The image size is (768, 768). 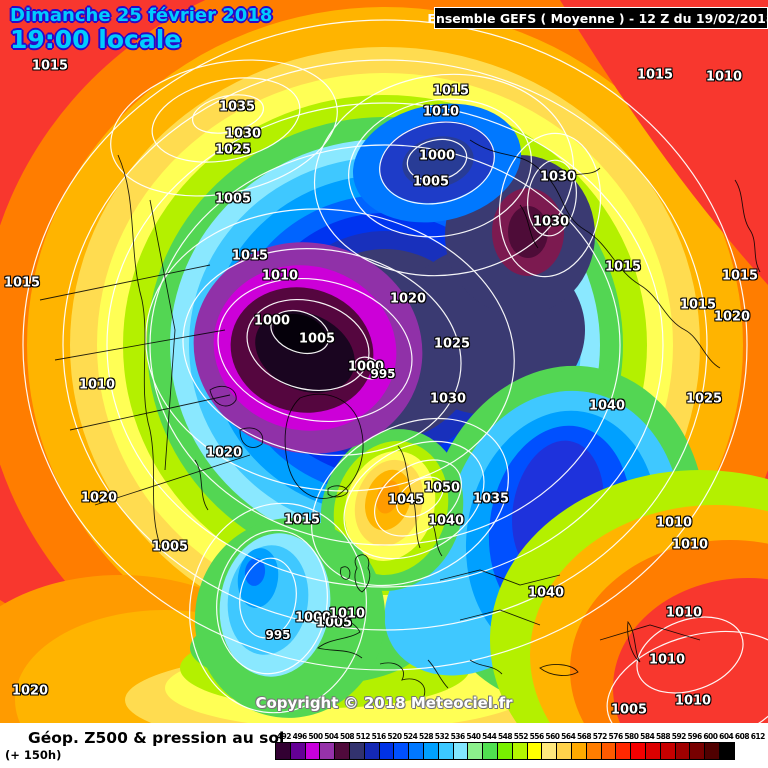 I want to click on color-scale-swatches, so click(x=520, y=751).